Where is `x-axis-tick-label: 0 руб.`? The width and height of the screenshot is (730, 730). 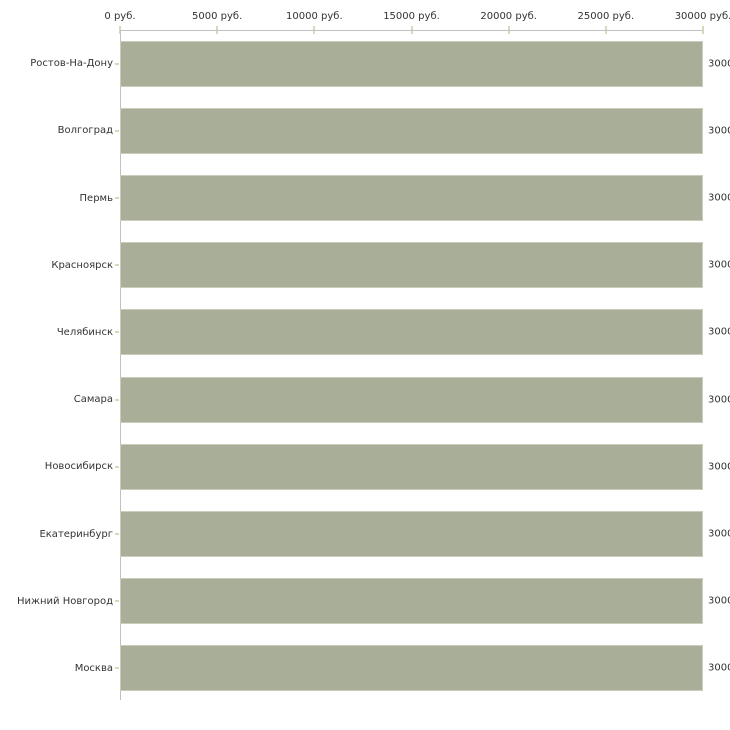 x-axis-tick-label: 0 руб. is located at coordinates (120, 16).